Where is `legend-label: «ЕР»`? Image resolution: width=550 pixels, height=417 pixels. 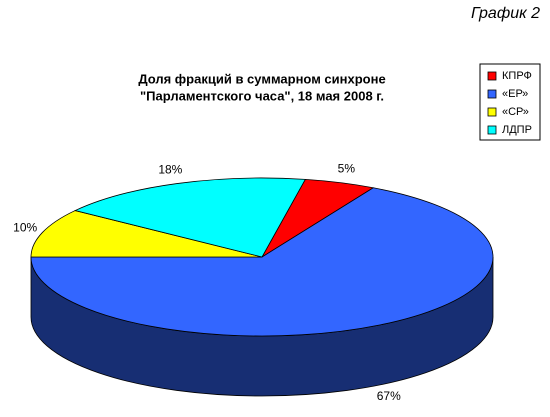 legend-label: «ЕР» is located at coordinates (515, 94).